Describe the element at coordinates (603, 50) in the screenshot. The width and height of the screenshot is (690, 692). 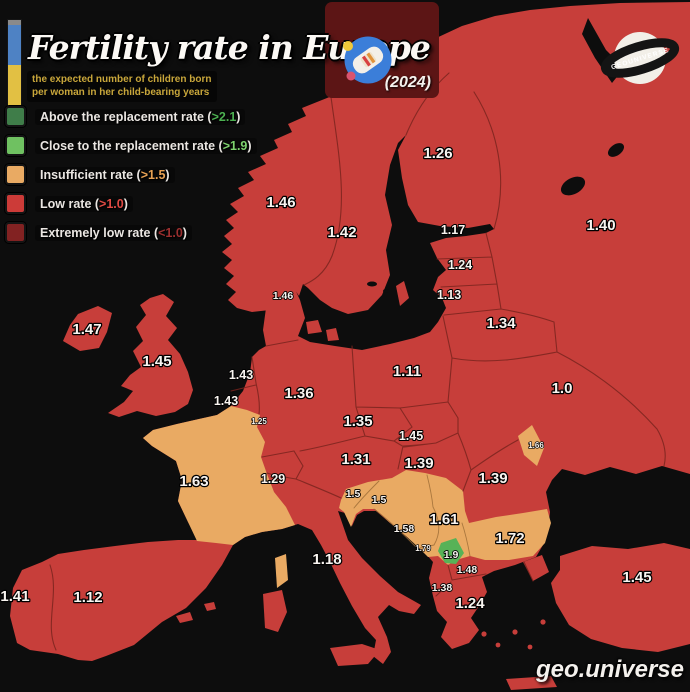
I see `white-sea` at that location.